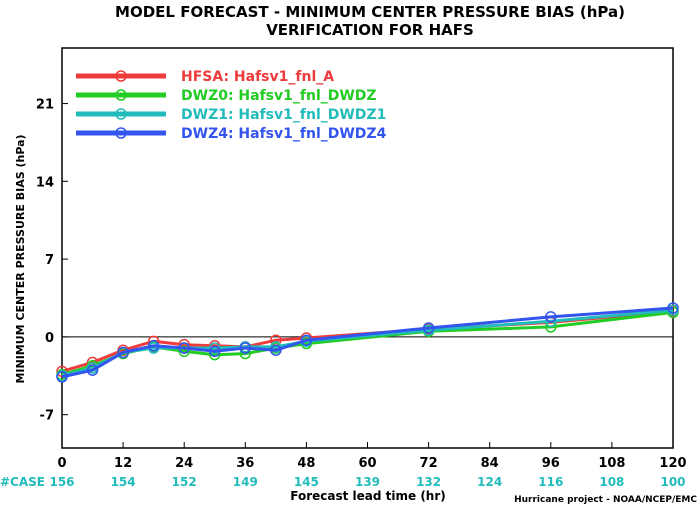  What do you see at coordinates (367, 463) in the screenshot?
I see `x-tick-label: 60` at bounding box center [367, 463].